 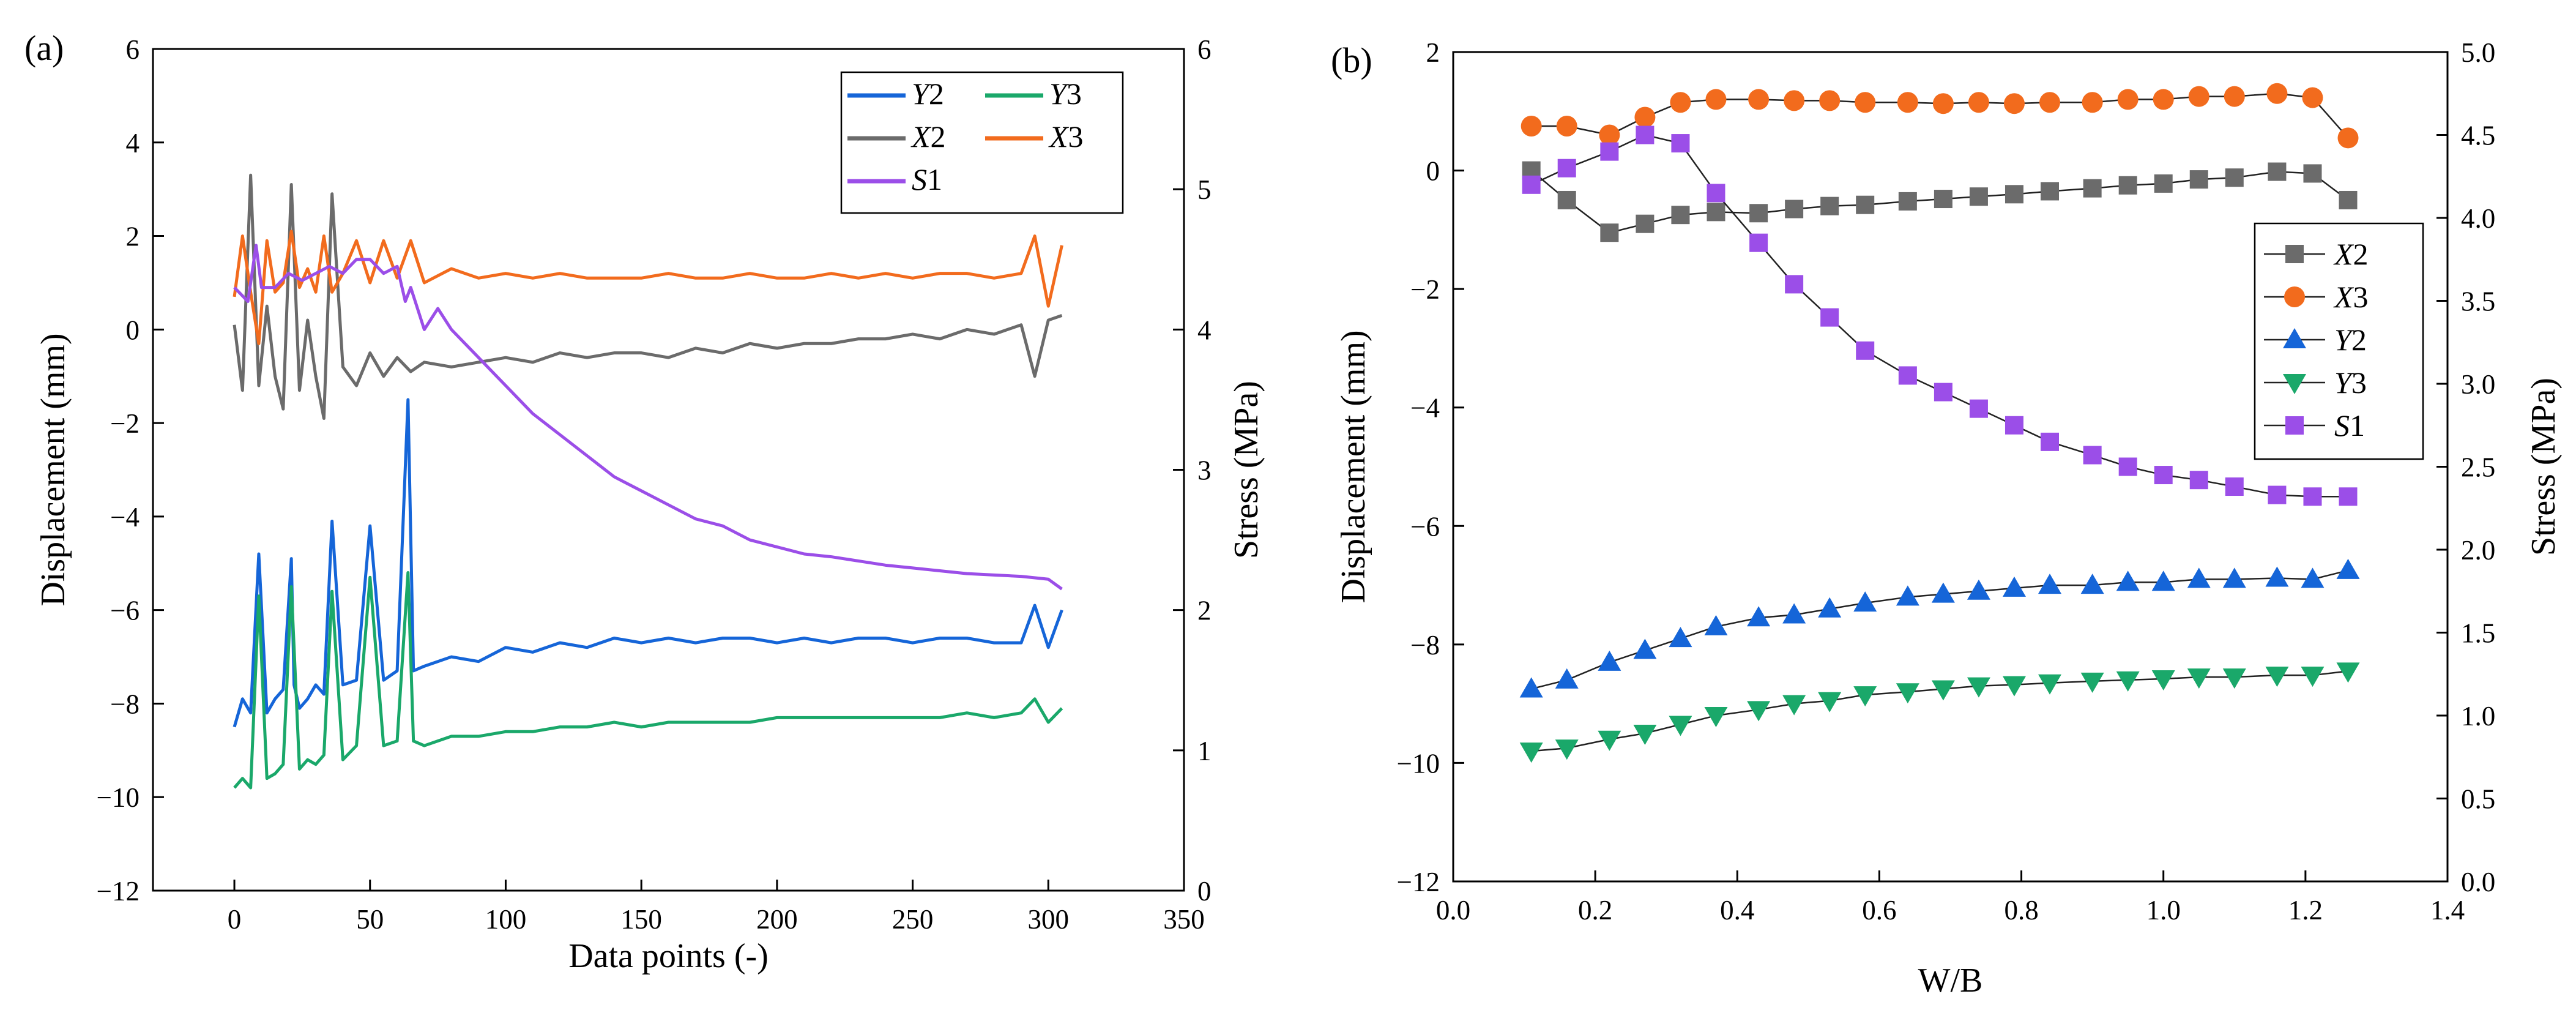 What do you see at coordinates (1353, 466) in the screenshot?
I see `y-axis-label: Displacement (mm)` at bounding box center [1353, 466].